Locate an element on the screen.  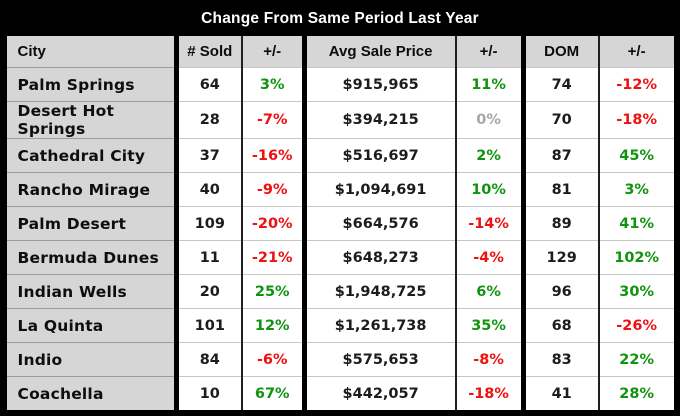
sold-cell: 101 is located at coordinates (209, 325).